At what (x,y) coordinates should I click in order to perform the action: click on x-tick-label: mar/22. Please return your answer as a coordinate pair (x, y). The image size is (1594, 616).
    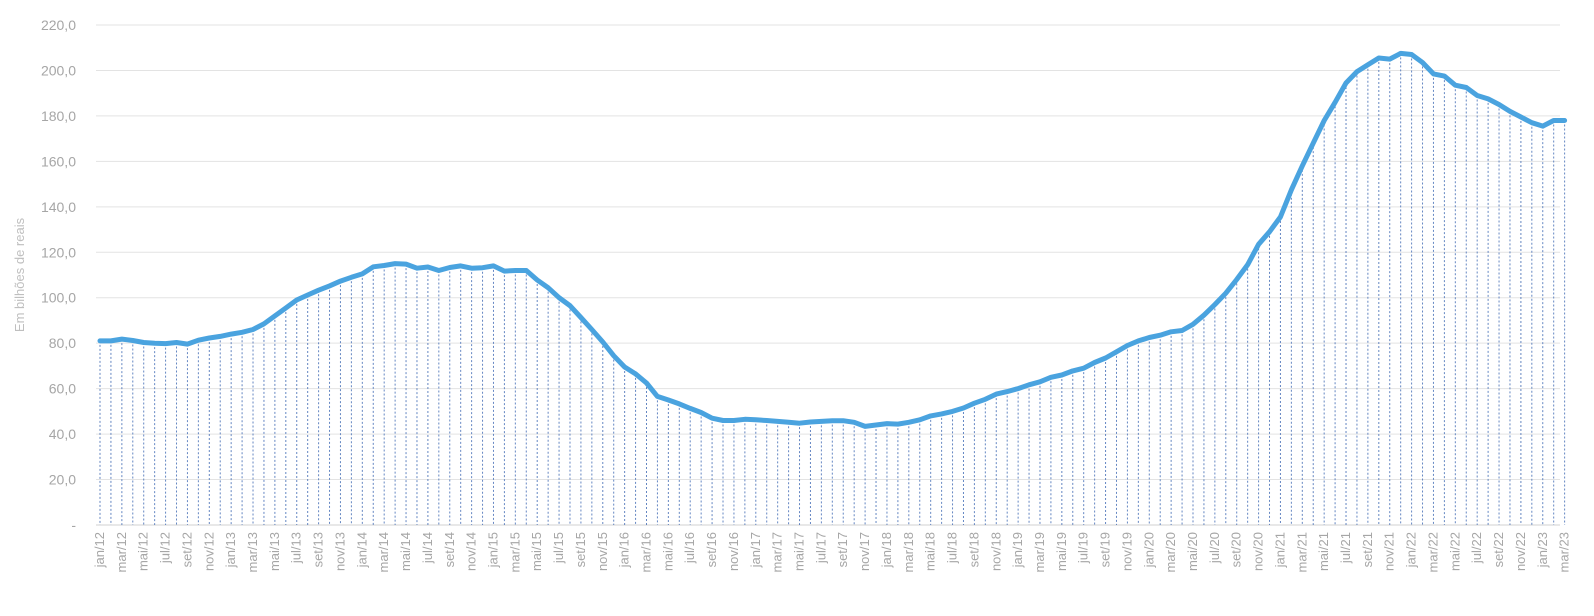
    Looking at the image, I should click on (1433, 552).